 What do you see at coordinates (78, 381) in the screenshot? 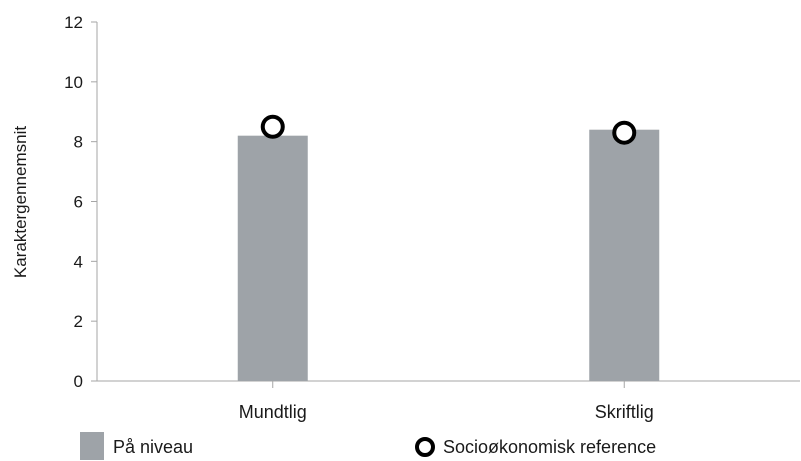
I see `y-tick-label: 0` at bounding box center [78, 381].